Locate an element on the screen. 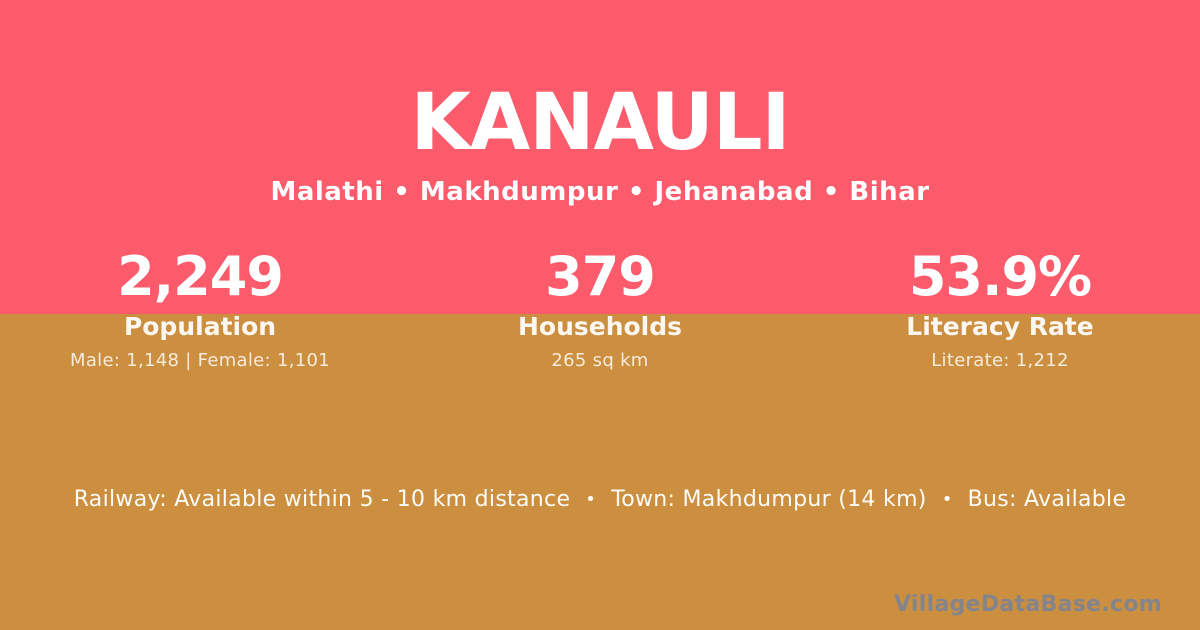 The image size is (1200, 630). literacy-detail: Literate: 1,212 is located at coordinates (1000, 361).